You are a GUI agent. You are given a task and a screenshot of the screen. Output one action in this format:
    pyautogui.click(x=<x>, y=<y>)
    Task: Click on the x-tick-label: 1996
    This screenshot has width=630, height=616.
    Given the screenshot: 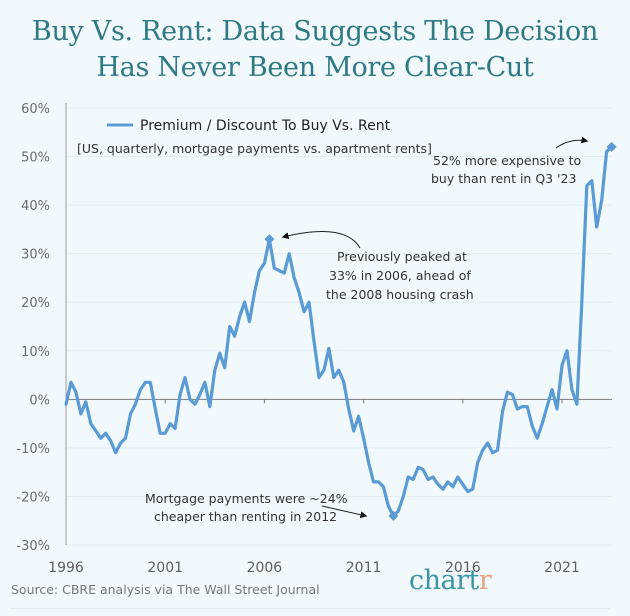 What is the action you would take?
    pyautogui.click(x=66, y=568)
    